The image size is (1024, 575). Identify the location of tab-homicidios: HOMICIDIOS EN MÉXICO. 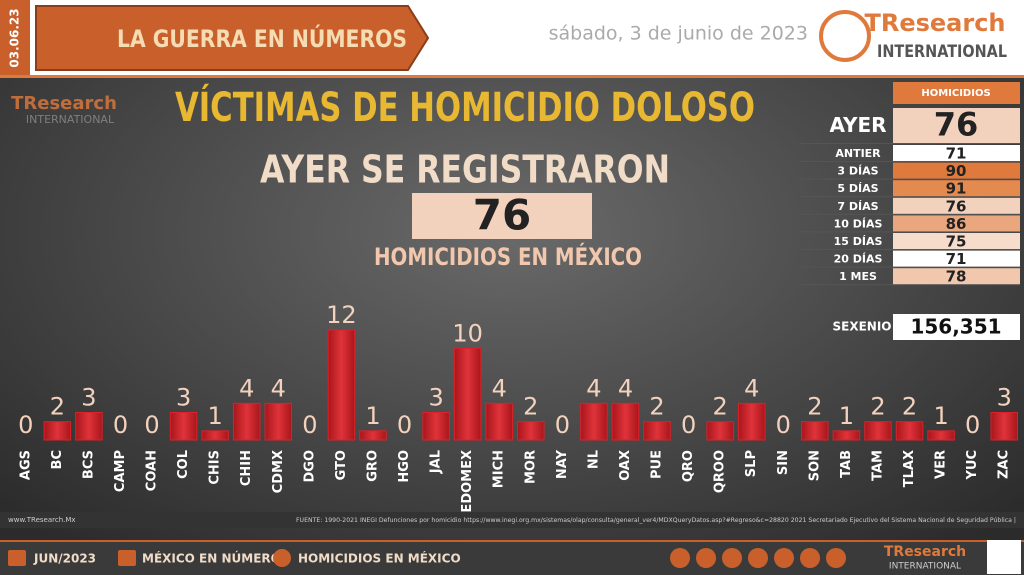
(379, 558).